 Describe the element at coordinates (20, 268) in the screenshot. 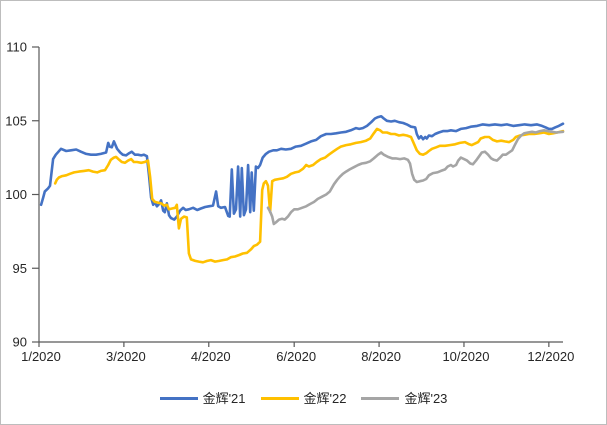

I see `y-axis-label: 95` at that location.